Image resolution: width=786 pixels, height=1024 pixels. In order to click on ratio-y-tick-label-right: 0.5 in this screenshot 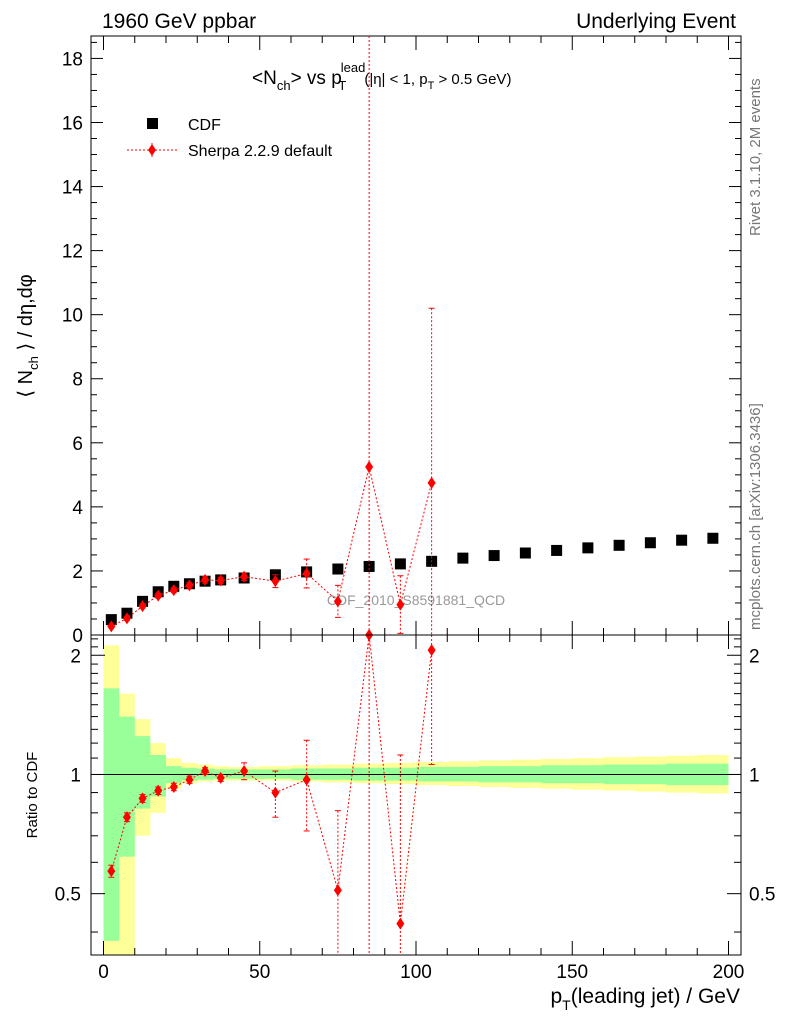, I will do `click(762, 895)`.